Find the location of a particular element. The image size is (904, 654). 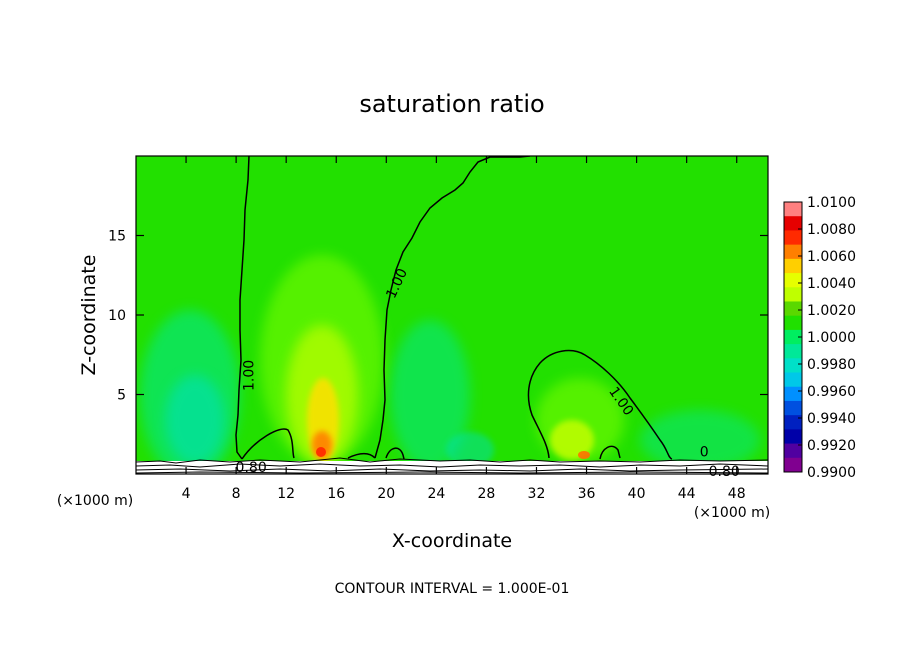

moist-region-left-core is located at coordinates (195, 420).